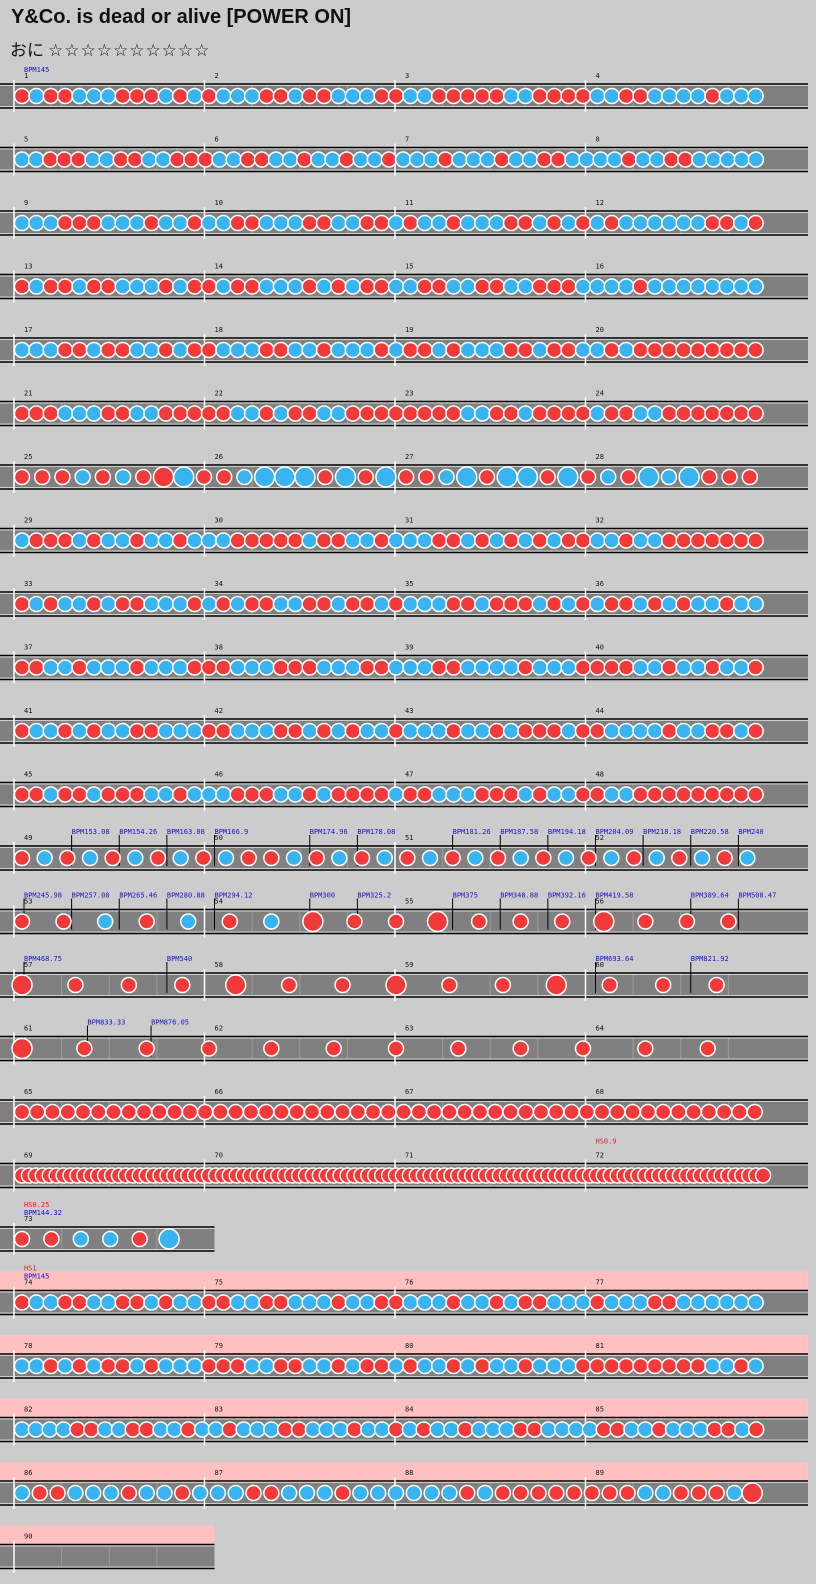 The width and height of the screenshot is (816, 1584). What do you see at coordinates (219, 1092) in the screenshot?
I see `measure-number: 66` at bounding box center [219, 1092].